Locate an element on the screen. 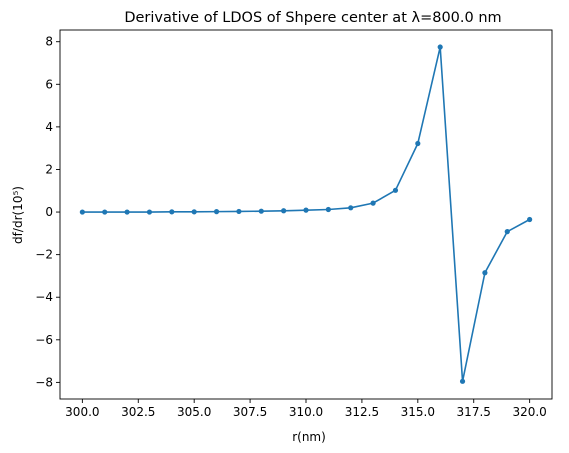 This screenshot has height=453, width=569. y-tick-label: 8 is located at coordinates (49, 42).